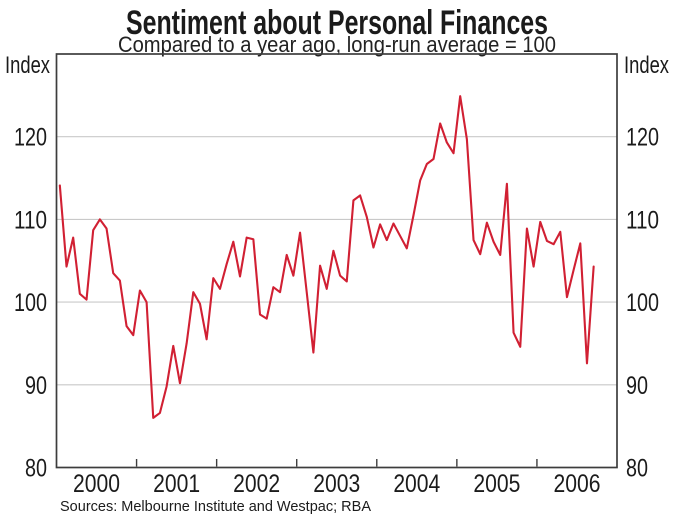 Image resolution: width=675 pixels, height=519 pixels. What do you see at coordinates (176, 484) in the screenshot?
I see `x-tick-label: 2001` at bounding box center [176, 484].